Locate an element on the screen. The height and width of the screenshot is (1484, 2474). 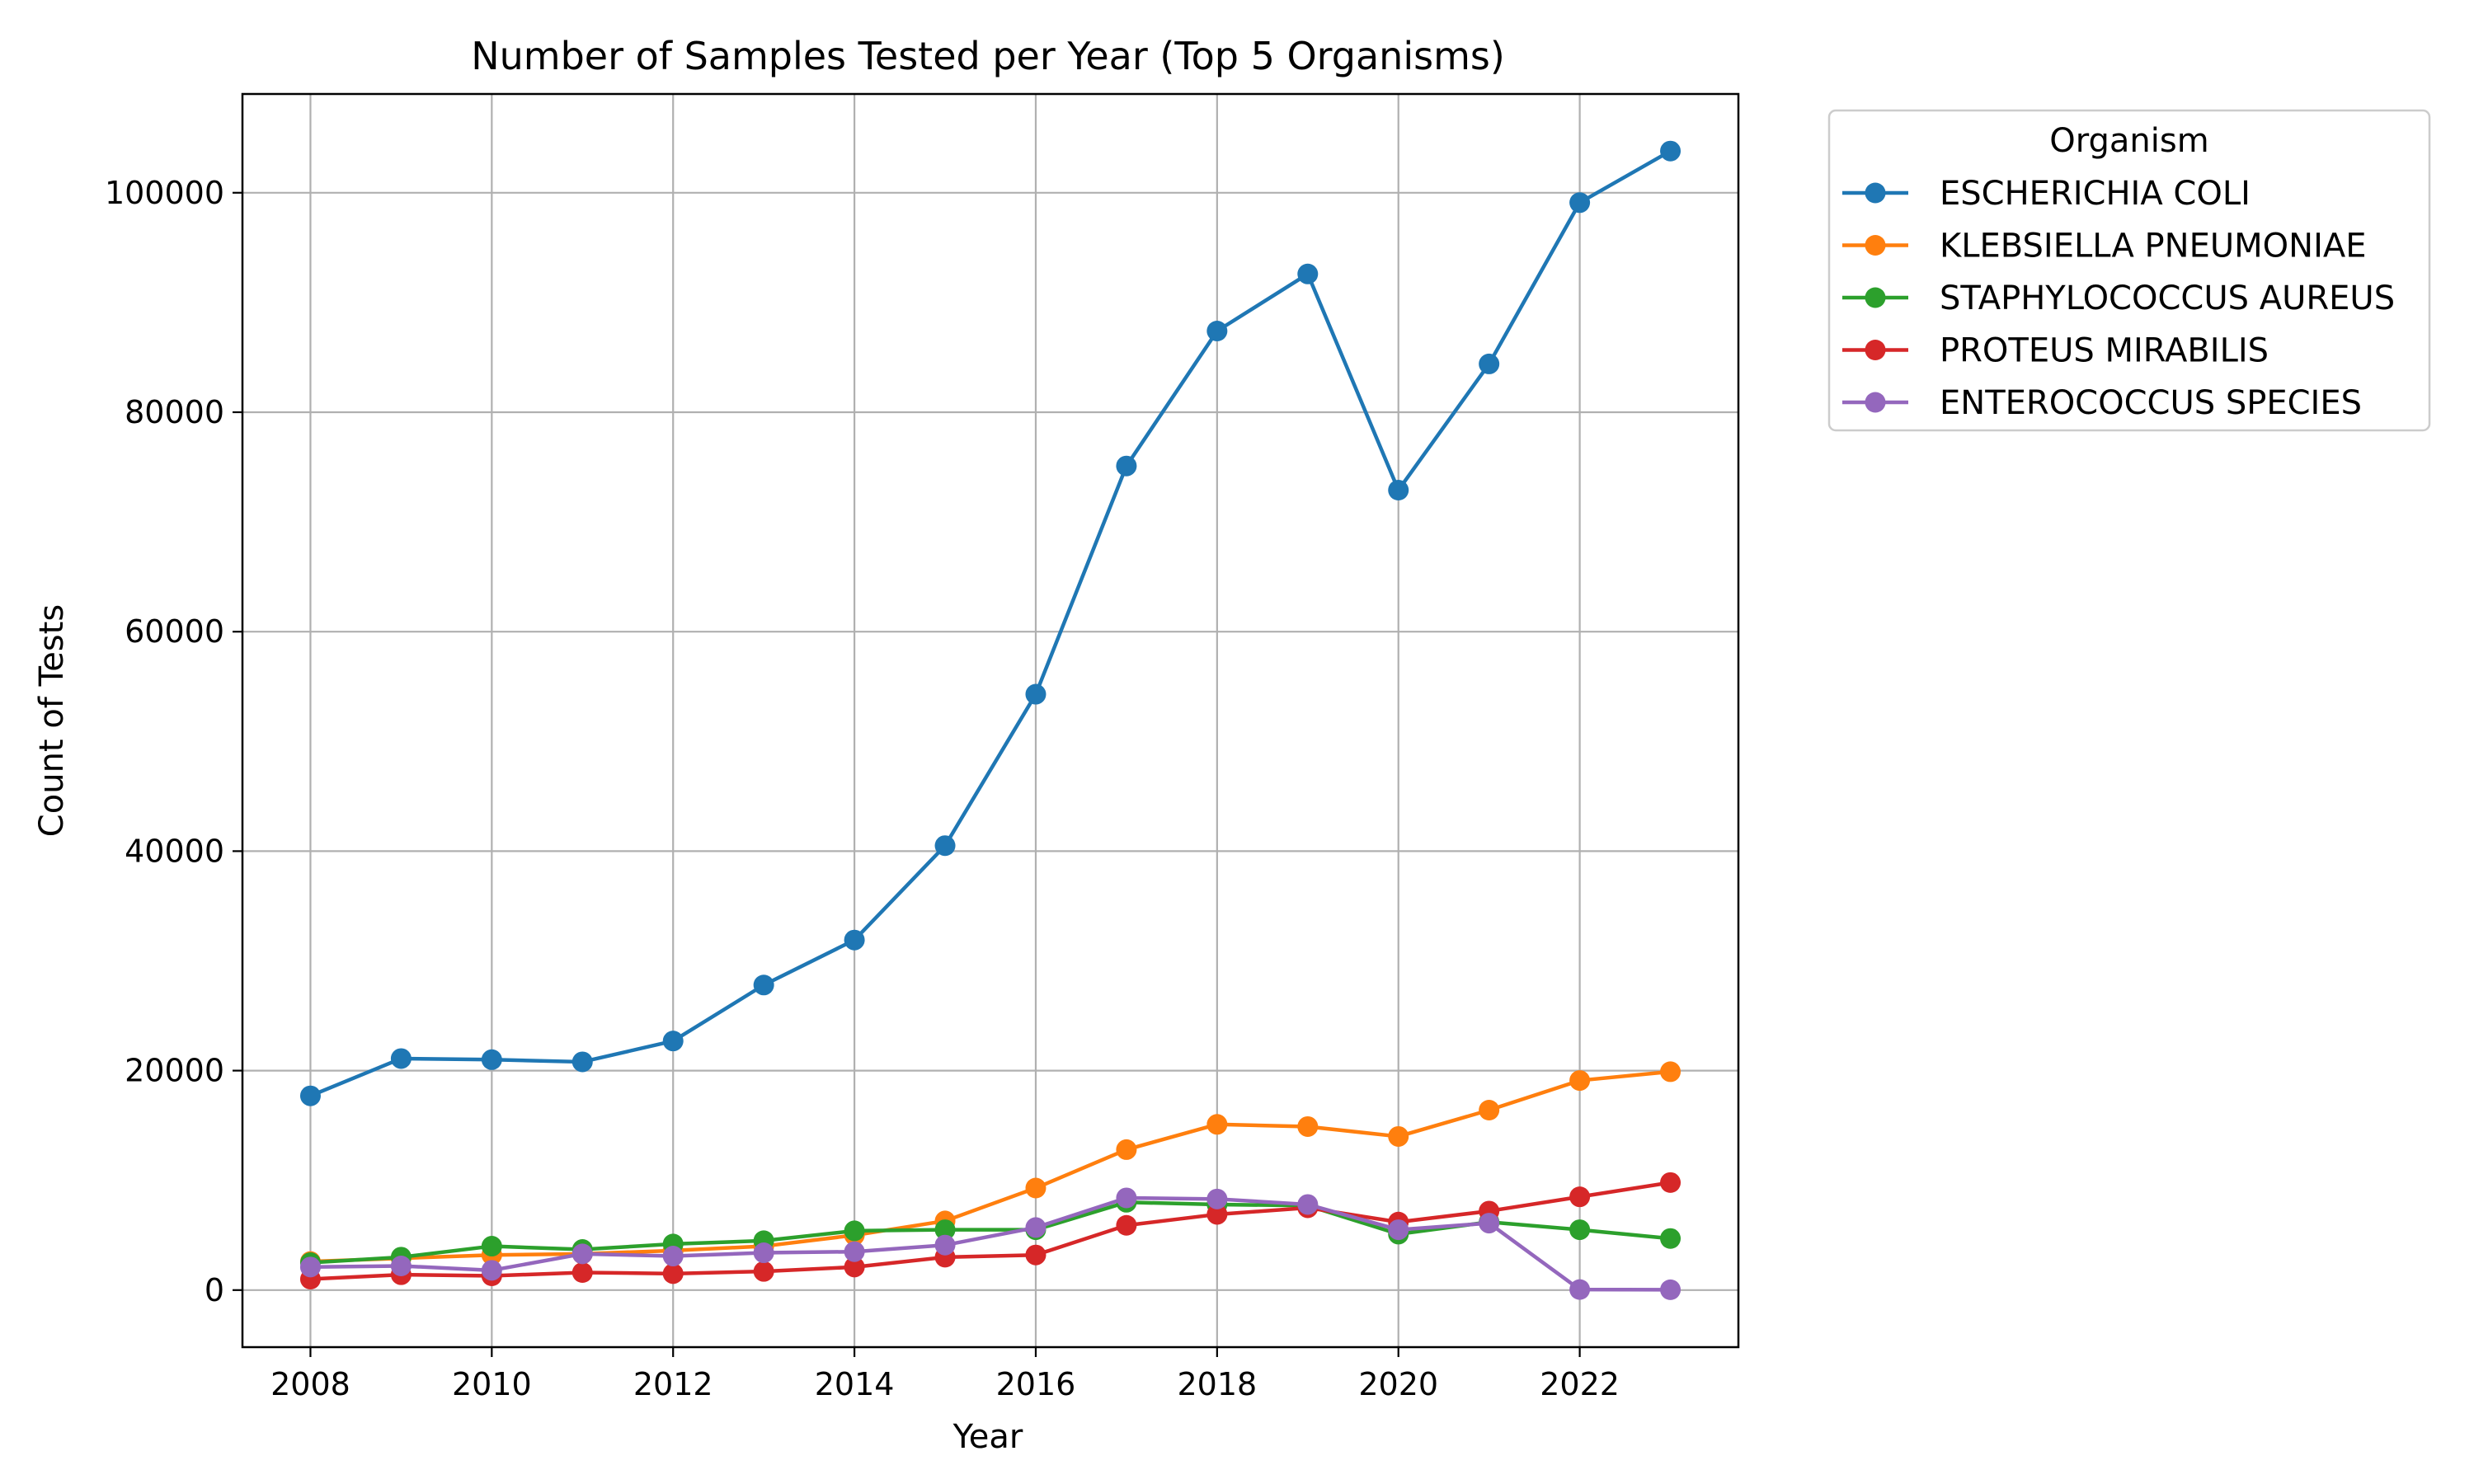
legend-label: PROTEUS MIRABILIS is located at coordinates (2104, 351).